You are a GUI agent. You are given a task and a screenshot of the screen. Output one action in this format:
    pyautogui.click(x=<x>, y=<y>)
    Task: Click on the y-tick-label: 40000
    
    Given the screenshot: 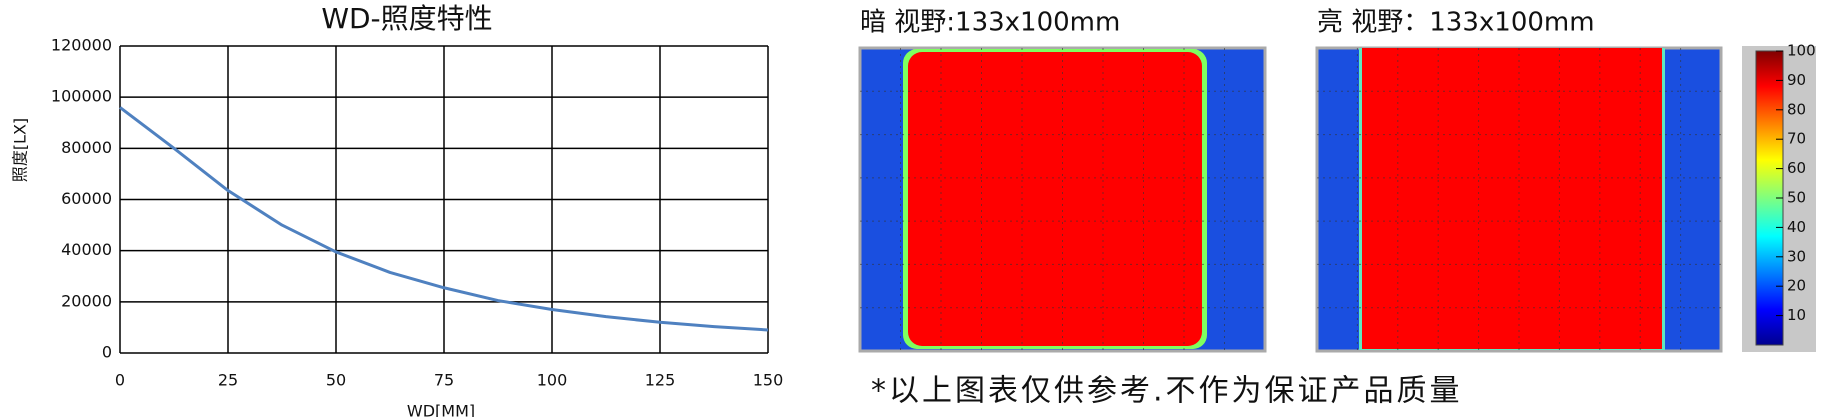 What is the action you would take?
    pyautogui.click(x=86, y=249)
    